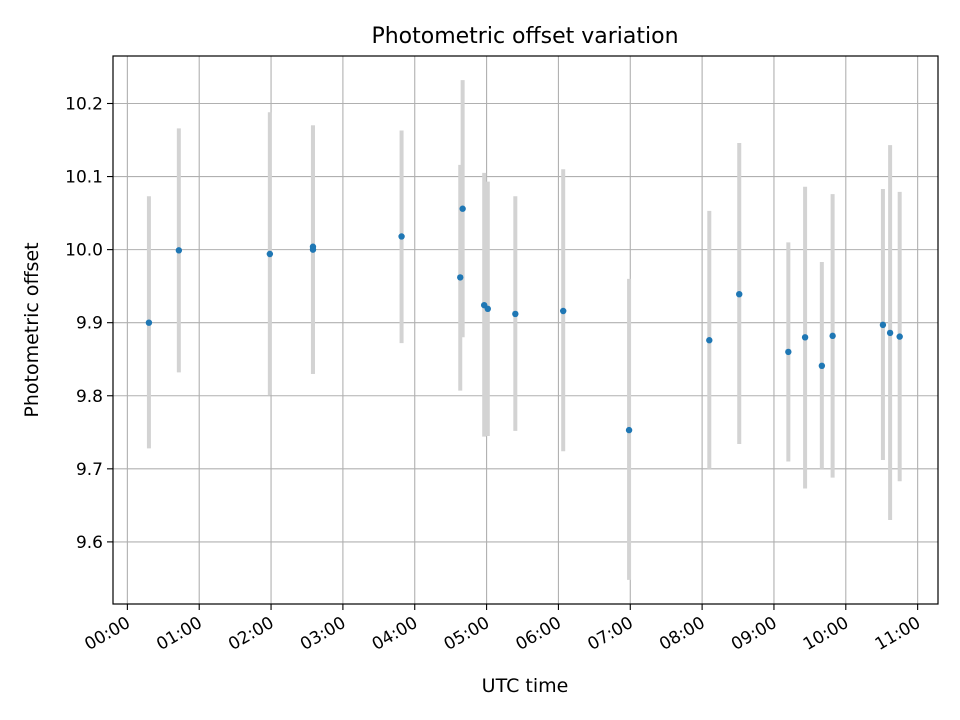 The width and height of the screenshot is (960, 720). What do you see at coordinates (826, 634) in the screenshot?
I see `x-tick-label: 10:00` at bounding box center [826, 634].